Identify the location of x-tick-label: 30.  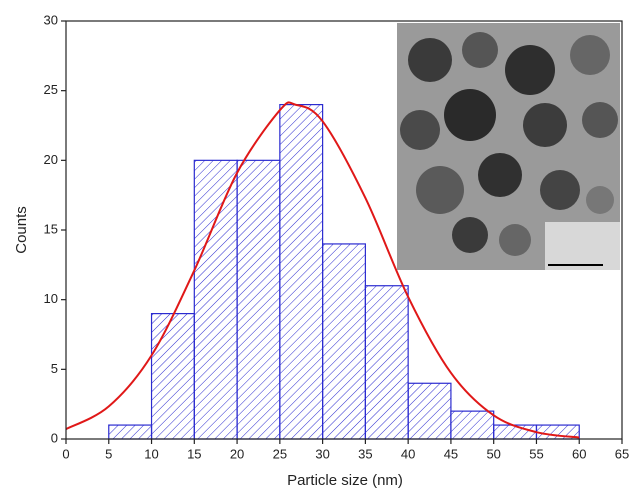
(322, 453).